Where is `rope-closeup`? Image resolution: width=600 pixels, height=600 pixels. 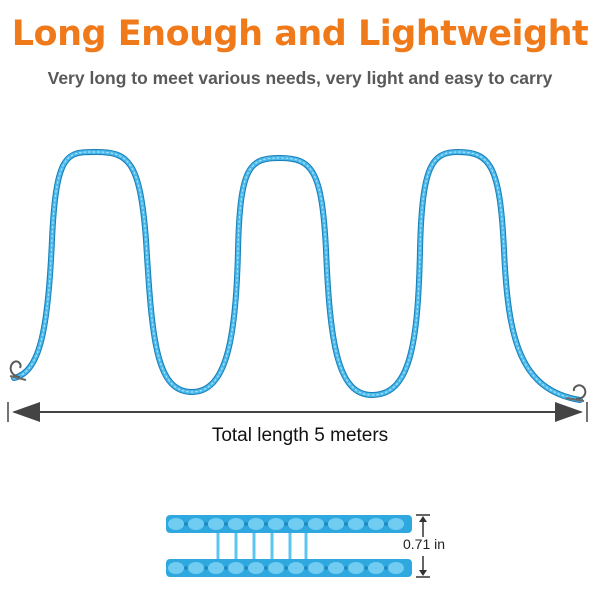 rope-closeup is located at coordinates (289, 546).